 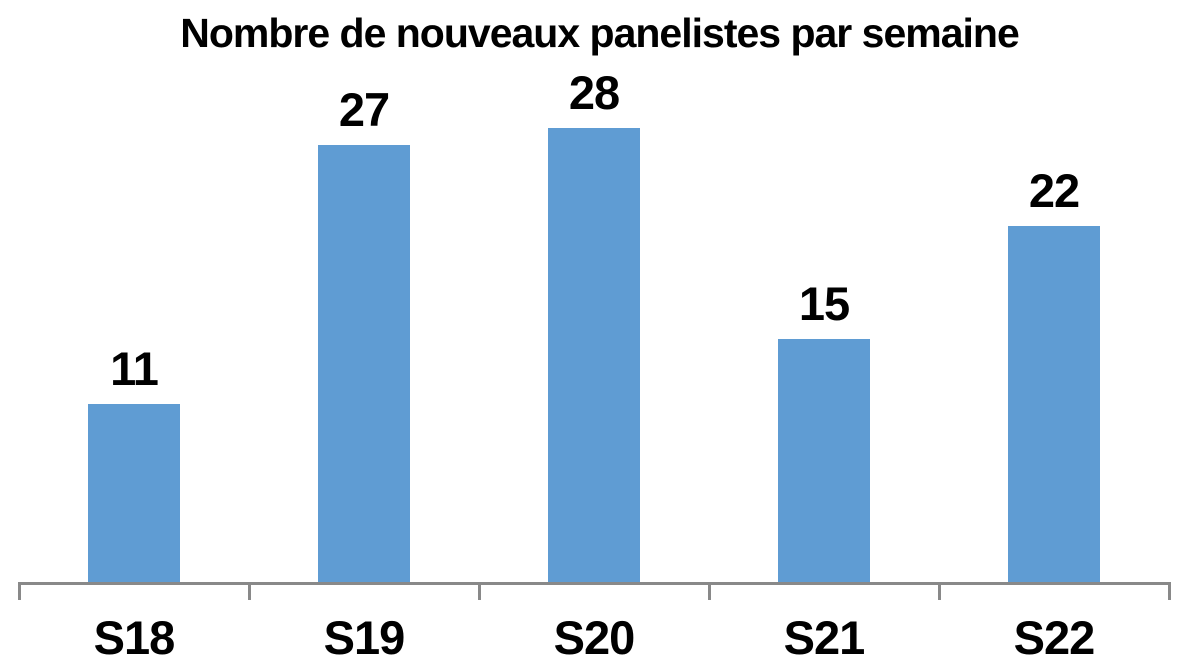 I want to click on bar-s18, so click(x=134, y=492).